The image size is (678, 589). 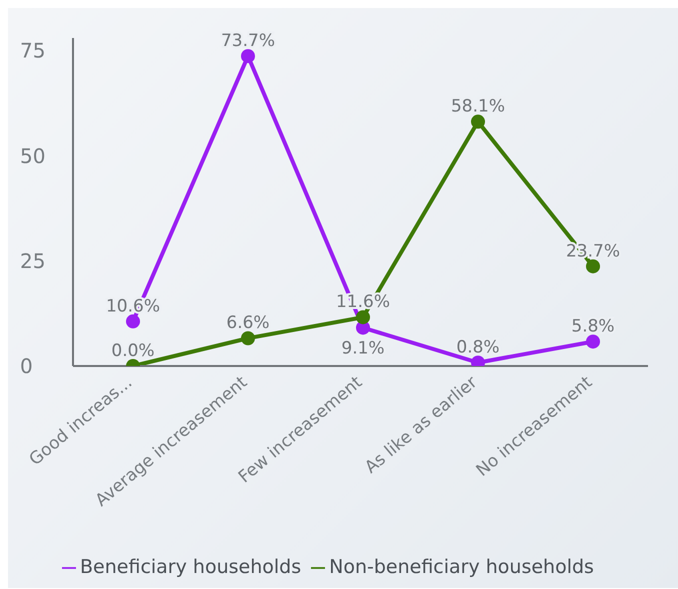 What do you see at coordinates (191, 567) in the screenshot?
I see `legend-label: Beneficiary households` at bounding box center [191, 567].